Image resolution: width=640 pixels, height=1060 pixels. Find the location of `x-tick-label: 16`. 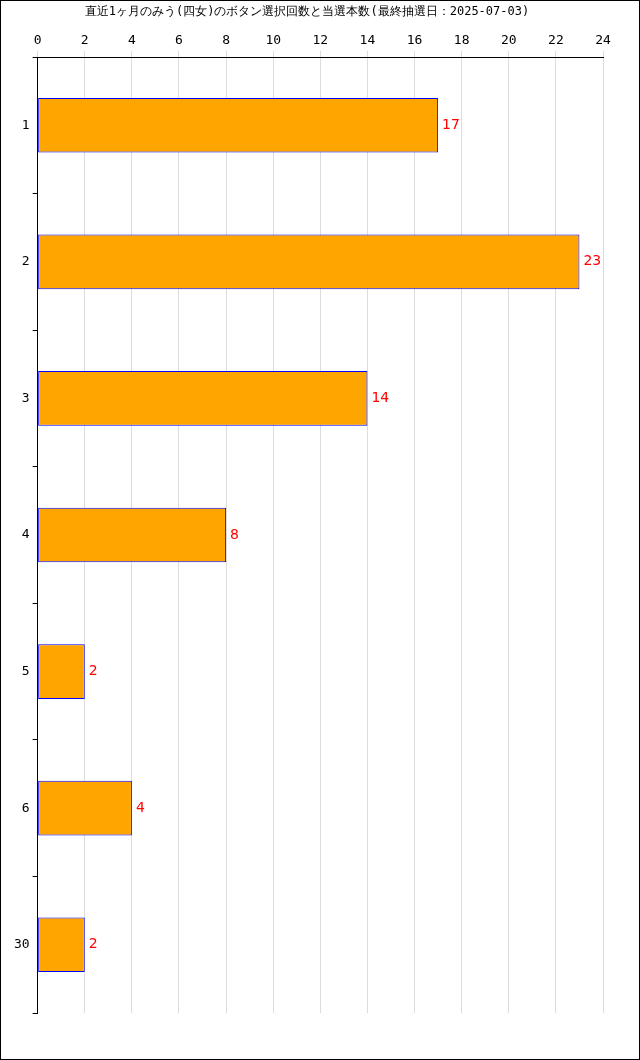

x-tick-label: 16 is located at coordinates (414, 39).